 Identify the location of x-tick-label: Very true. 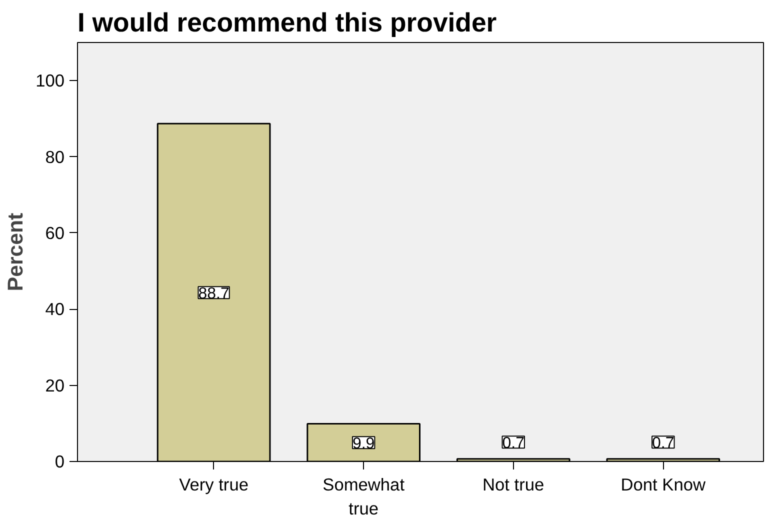
(213, 484).